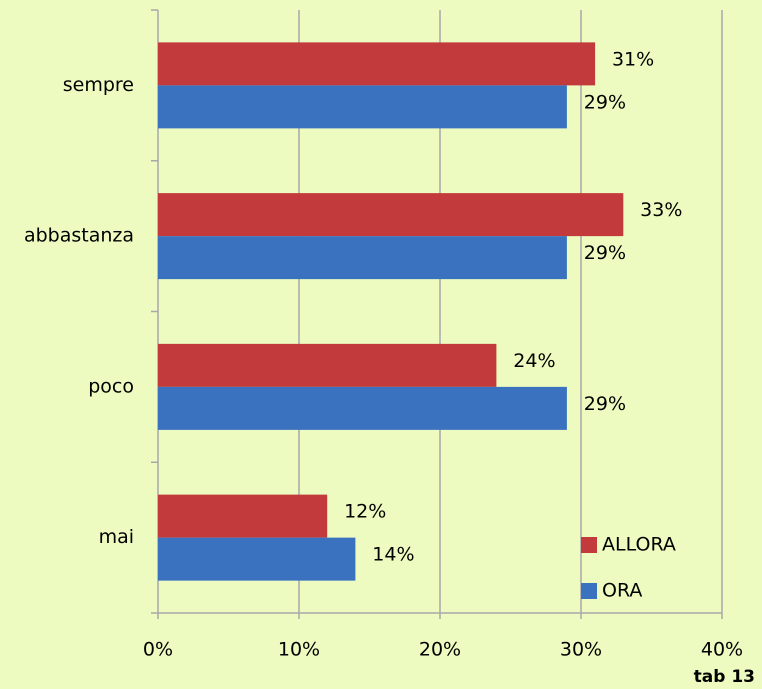 The image size is (762, 689). What do you see at coordinates (724, 677) in the screenshot?
I see `annotation: tab 13` at bounding box center [724, 677].